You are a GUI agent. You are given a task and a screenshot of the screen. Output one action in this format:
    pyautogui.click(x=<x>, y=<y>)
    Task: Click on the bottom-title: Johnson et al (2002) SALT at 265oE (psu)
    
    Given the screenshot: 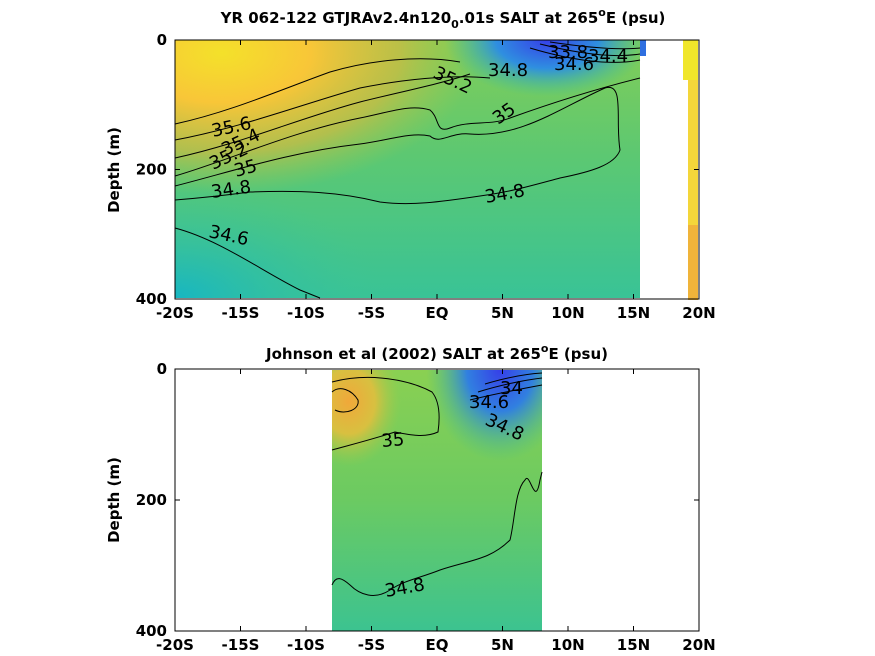 What is the action you would take?
    pyautogui.click(x=436, y=352)
    